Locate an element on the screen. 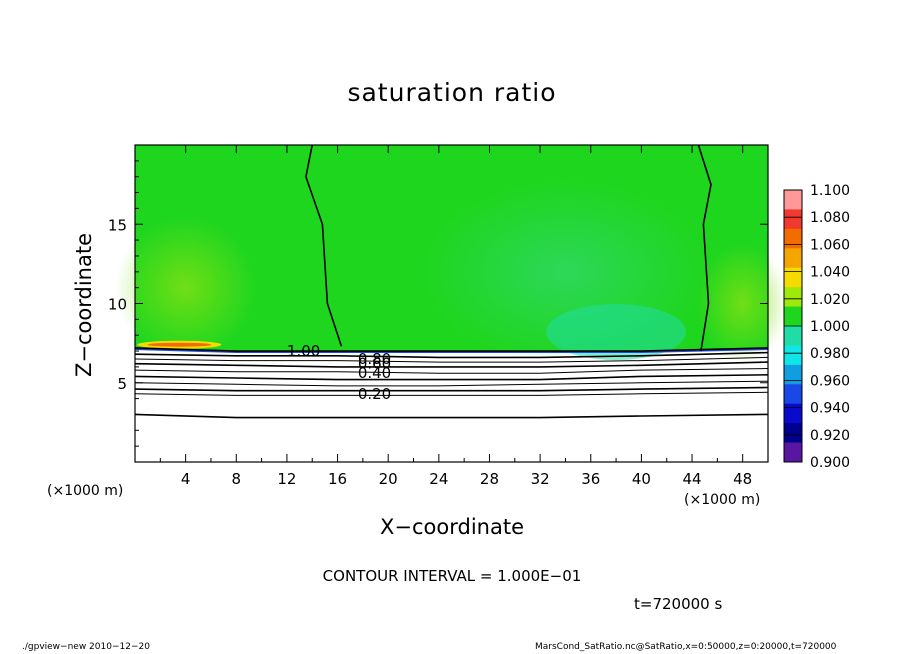  colorbar-tick-label: 1.000 is located at coordinates (830, 327).